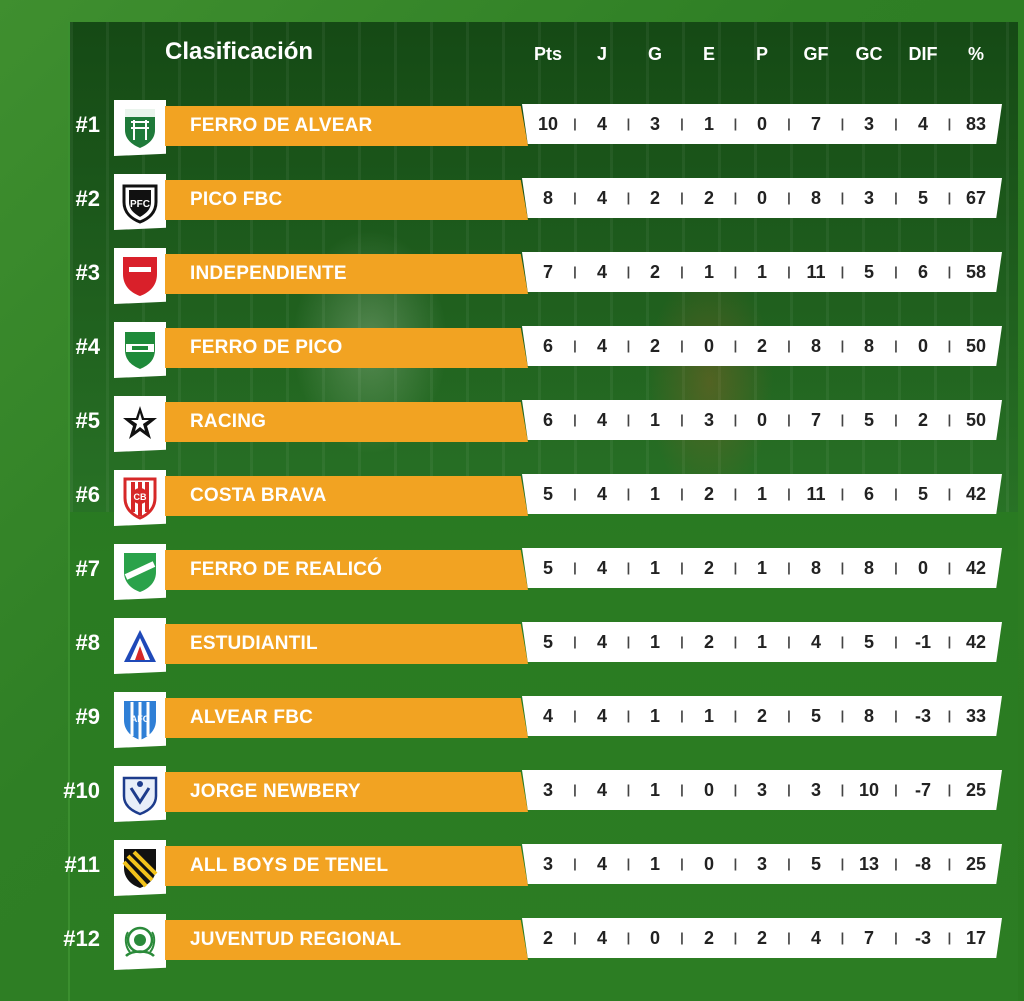  I want to click on table-row: #5 RACING 6 | 4 | 1 | 3 | 0 | 7 | 5 | 2 | 50, so click(512, 433).